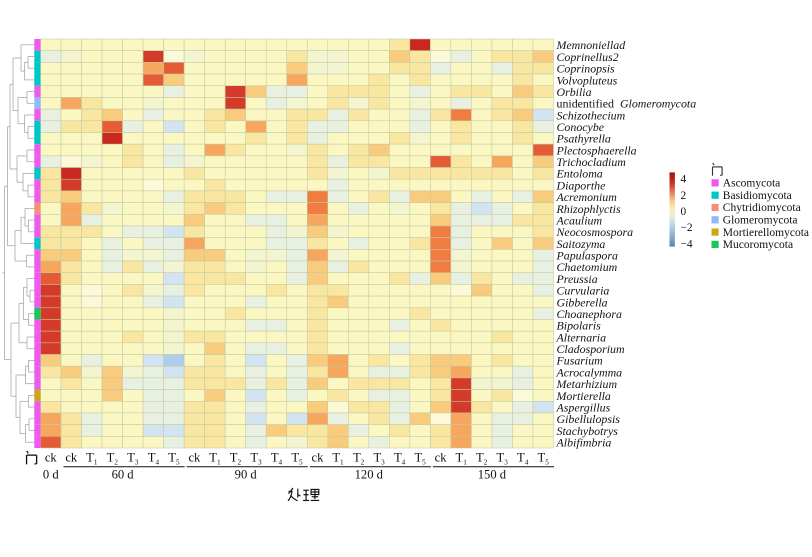 This screenshot has height=557, width=812. I want to click on svg-text: Conocybe, so click(581, 127).